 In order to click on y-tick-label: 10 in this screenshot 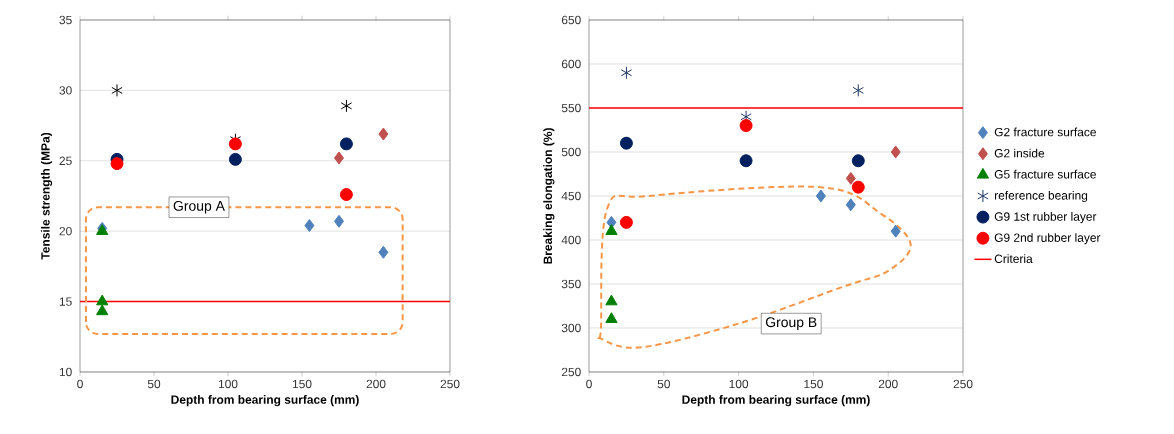, I will do `click(65, 372)`.